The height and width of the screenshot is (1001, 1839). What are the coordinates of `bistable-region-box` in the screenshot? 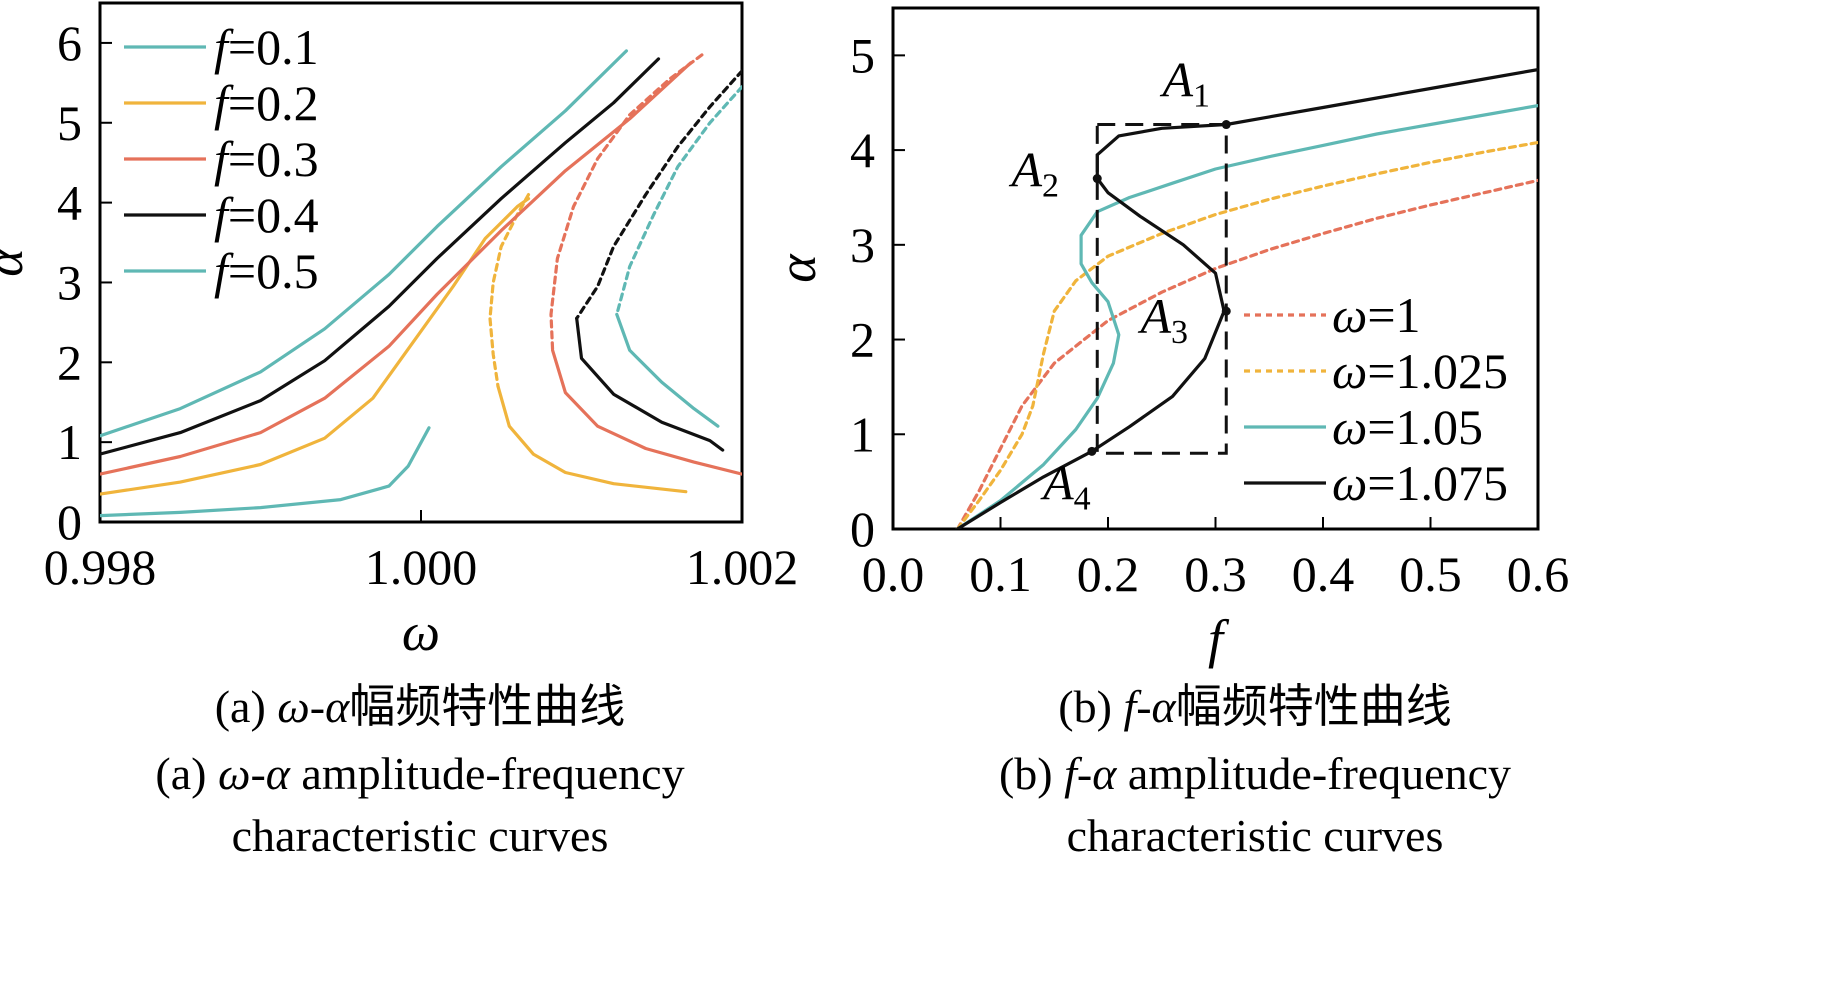 It's located at (1161, 289).